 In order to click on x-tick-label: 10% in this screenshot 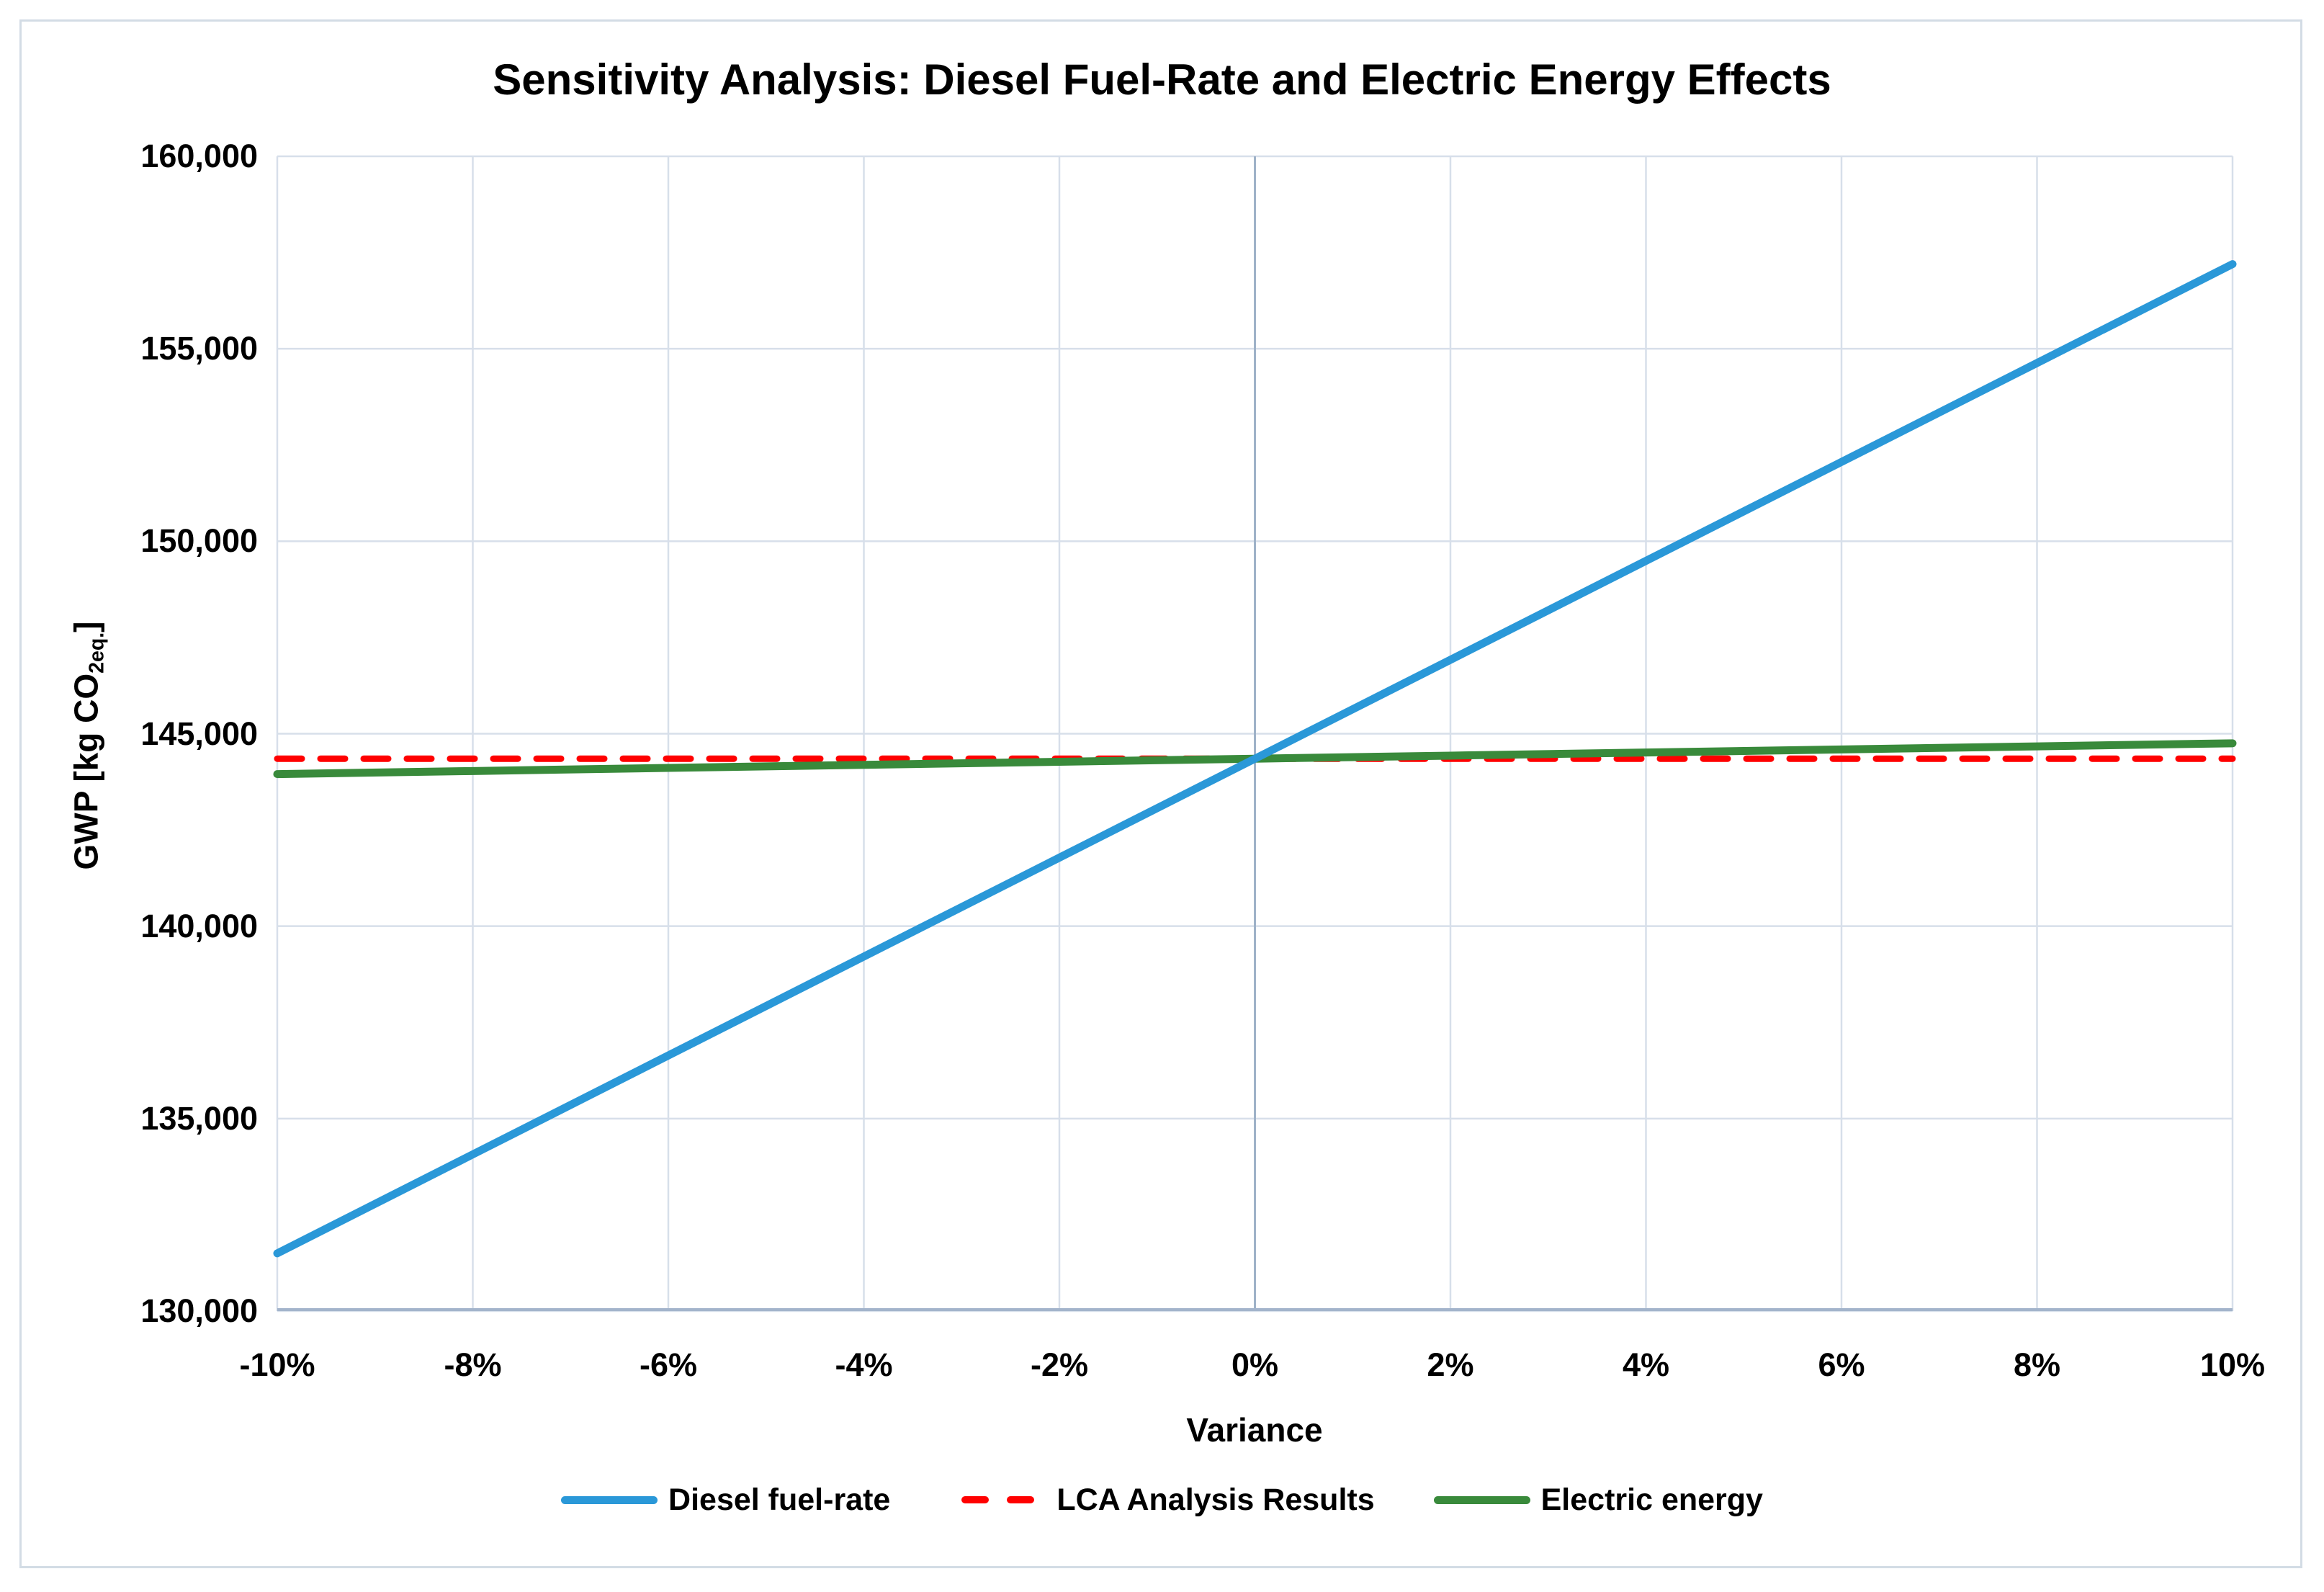, I will do `click(2232, 1364)`.